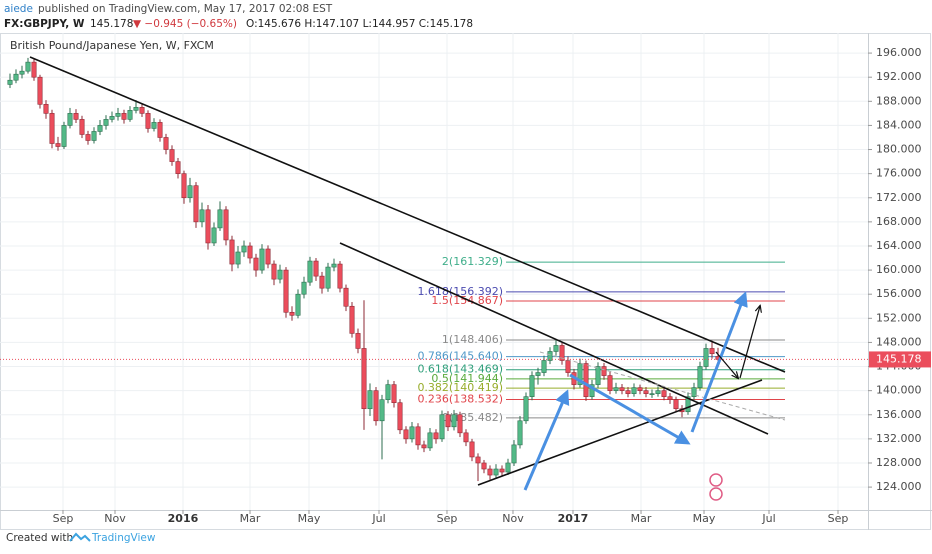 The image size is (932, 554). What do you see at coordinates (899, 414) in the screenshot?
I see `y-tick-label: 136.000` at bounding box center [899, 414].